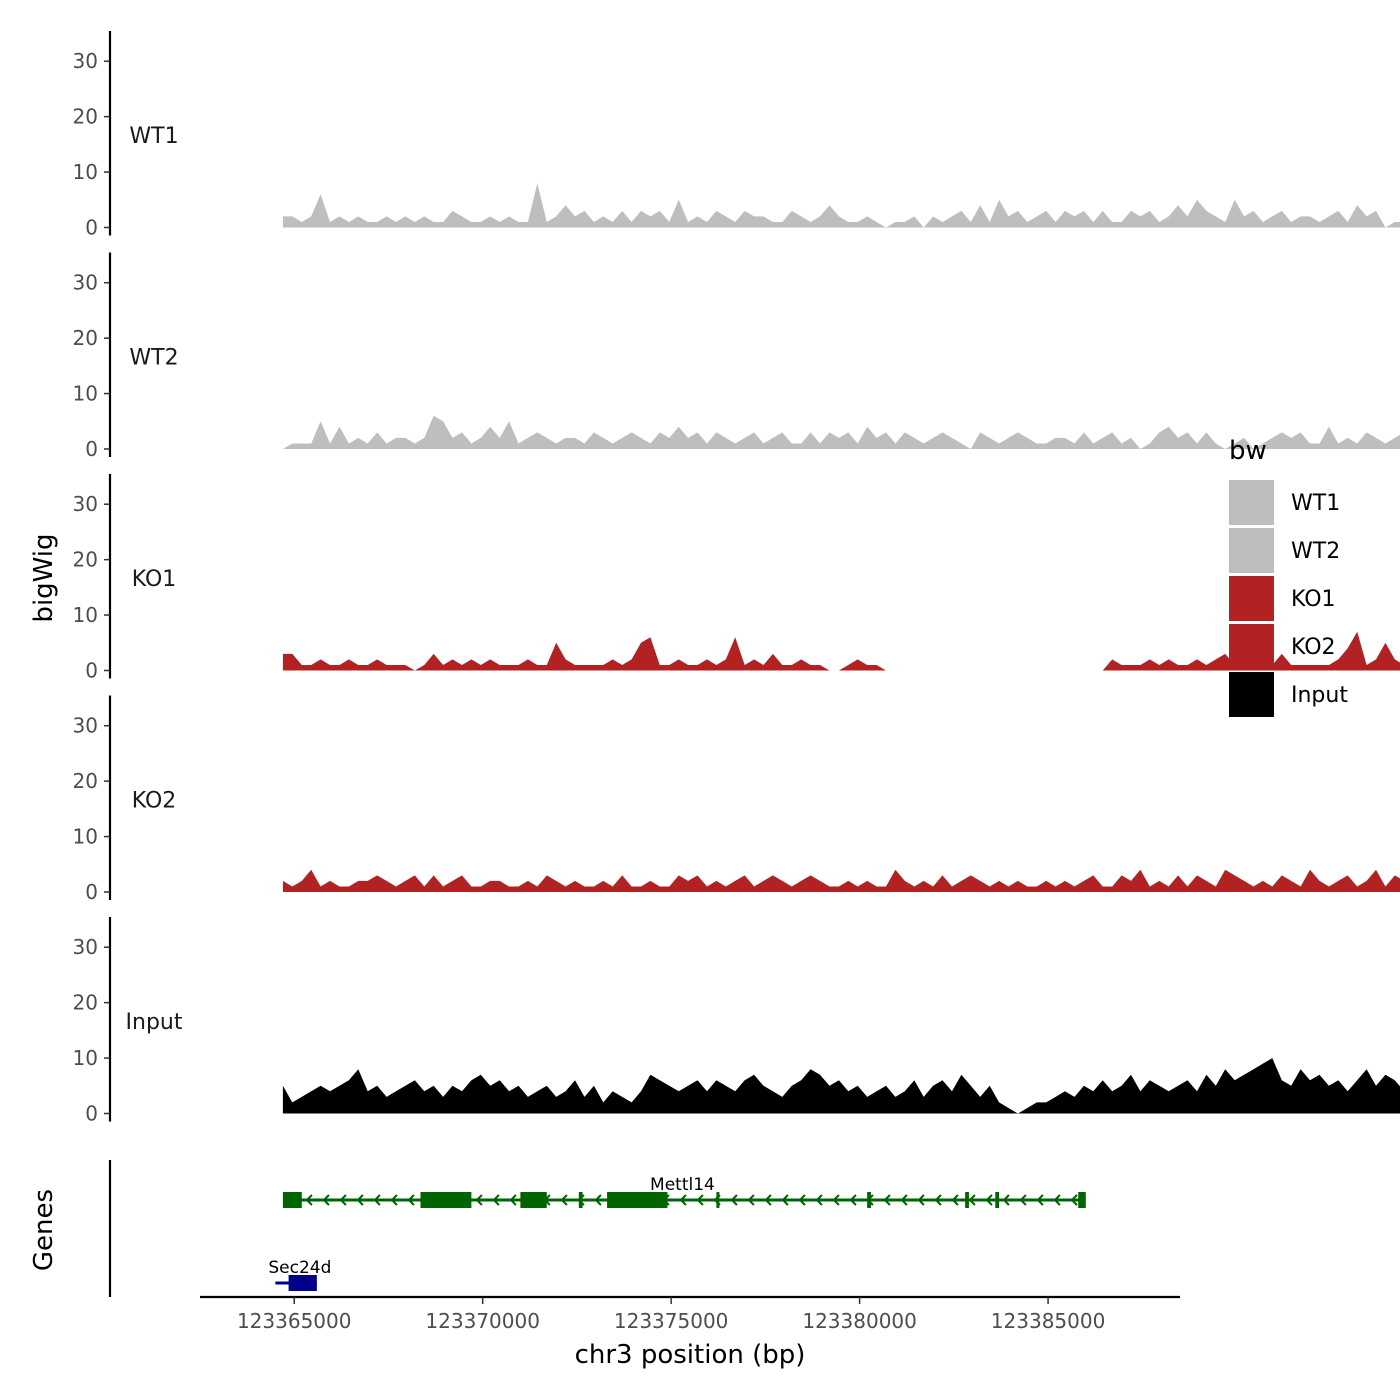 The width and height of the screenshot is (1400, 1400). Describe the element at coordinates (1251, 502) in the screenshot. I see `legend-swatch-wt1` at that location.